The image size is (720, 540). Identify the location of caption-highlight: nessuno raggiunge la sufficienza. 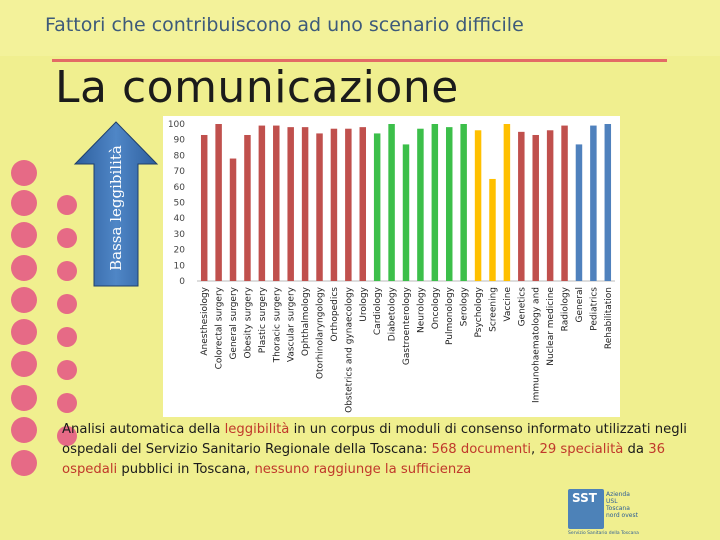
(363, 469).